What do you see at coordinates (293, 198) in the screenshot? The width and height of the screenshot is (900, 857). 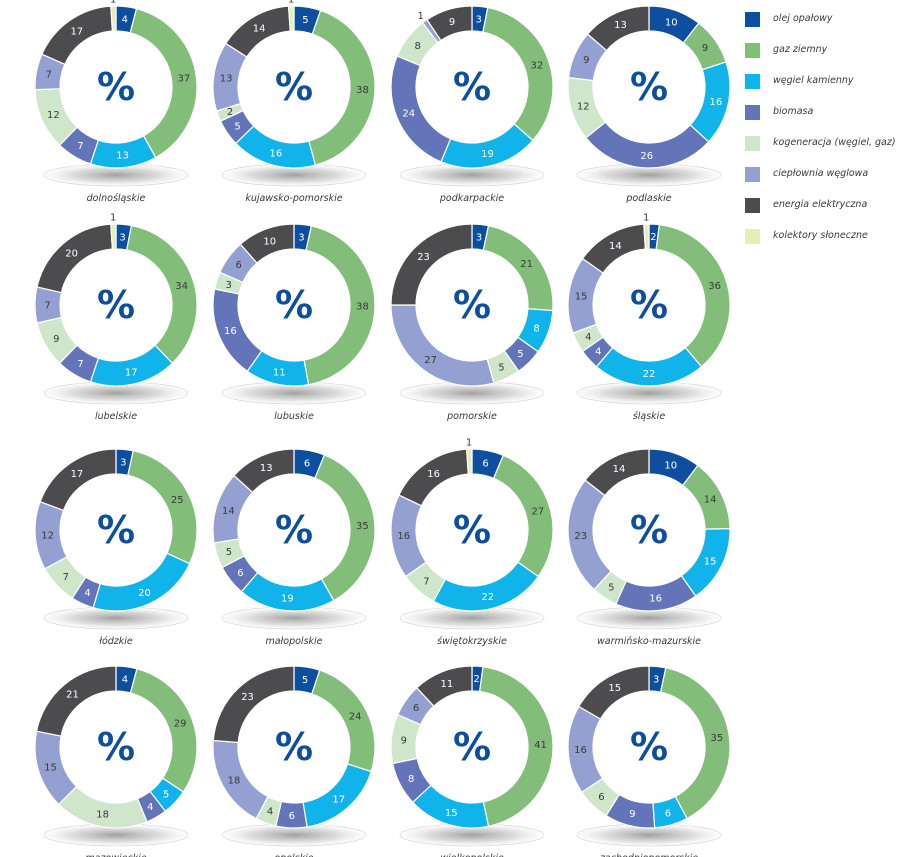 I see `region-label: kujawsko-pomorskie` at bounding box center [293, 198].